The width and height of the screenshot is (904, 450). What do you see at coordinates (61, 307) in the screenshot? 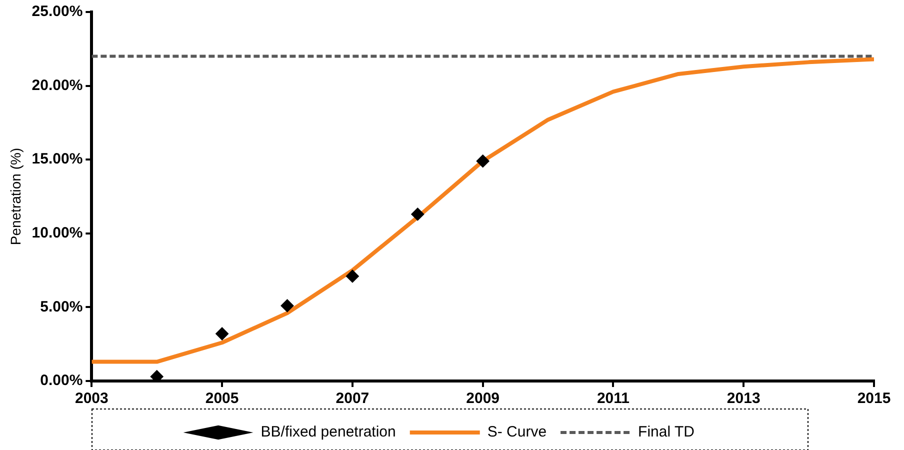
I see `y-tick-label: 5.00%` at bounding box center [61, 307].